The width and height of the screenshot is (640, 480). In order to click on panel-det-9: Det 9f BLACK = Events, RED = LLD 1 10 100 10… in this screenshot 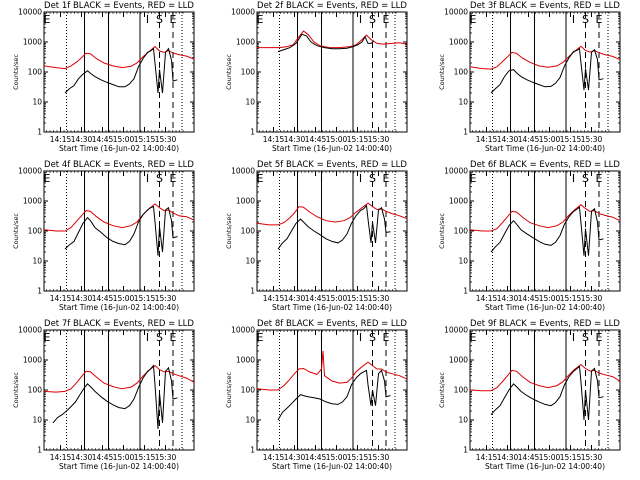, I will do `click(529, 395)`.